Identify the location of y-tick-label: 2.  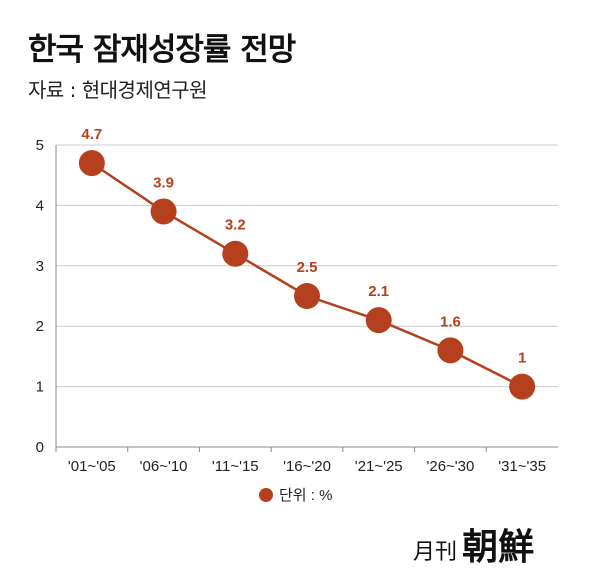
(40, 326).